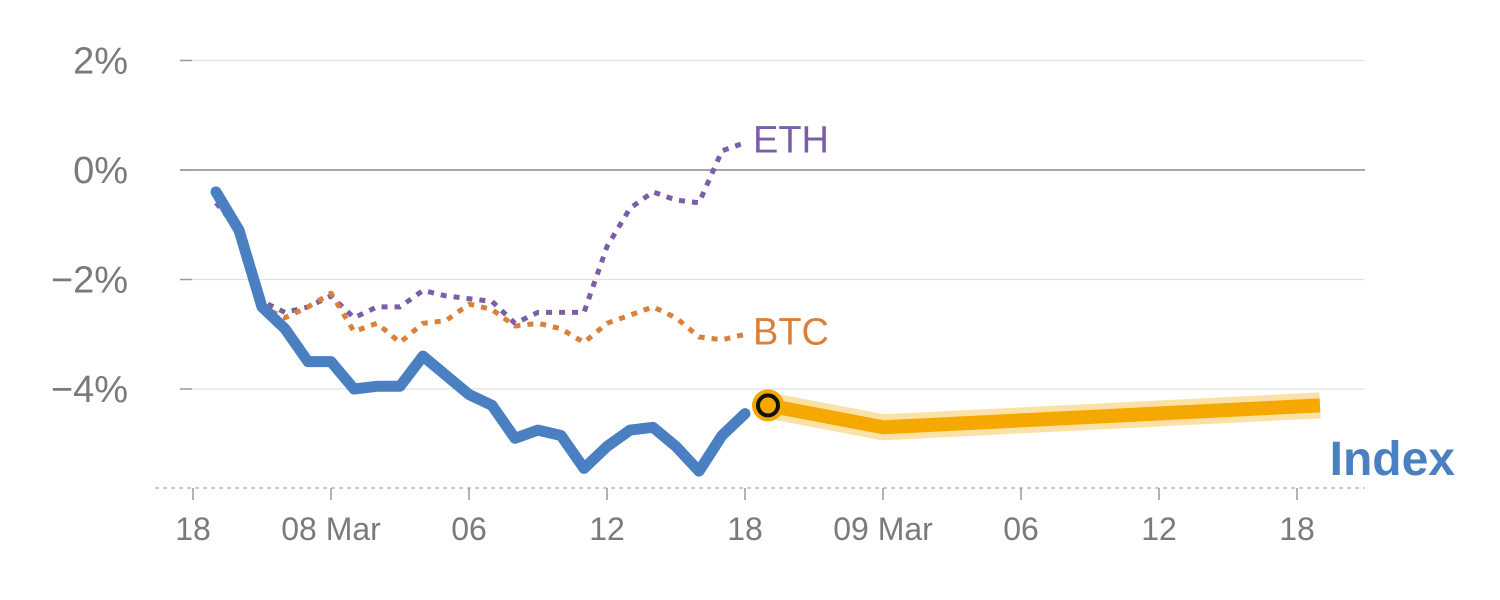 The width and height of the screenshot is (1500, 600). What do you see at coordinates (479, 270) in the screenshot?
I see `btc-line` at bounding box center [479, 270].